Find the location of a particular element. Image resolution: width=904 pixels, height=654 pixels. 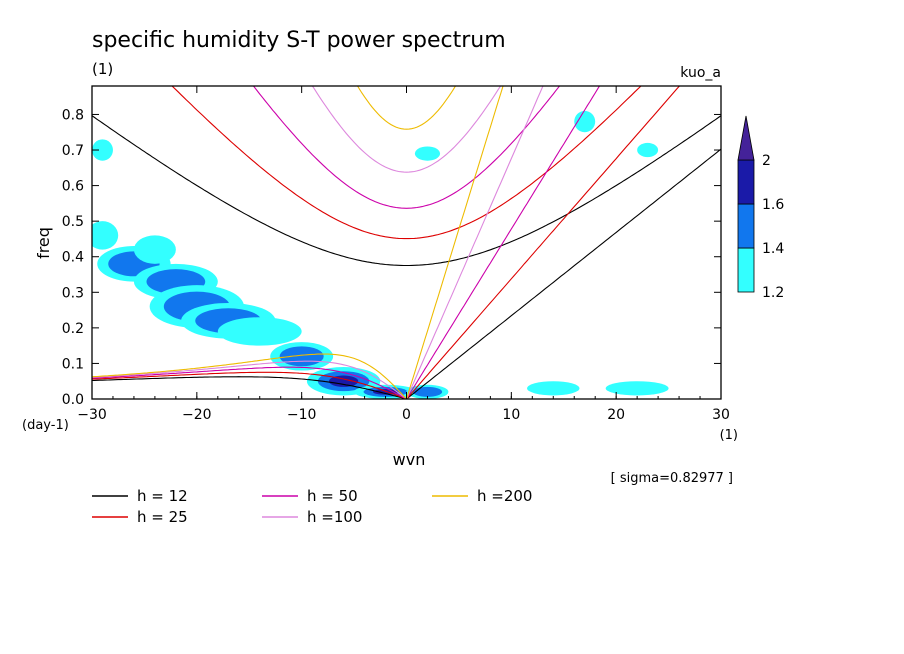

colorbar-level-label: 1.6 is located at coordinates (773, 205).